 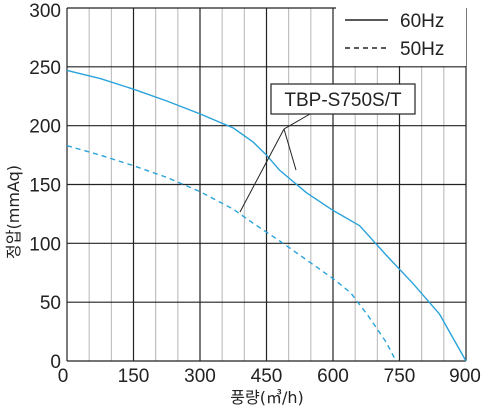 I want to click on x-tick-label: 600, so click(x=333, y=376).